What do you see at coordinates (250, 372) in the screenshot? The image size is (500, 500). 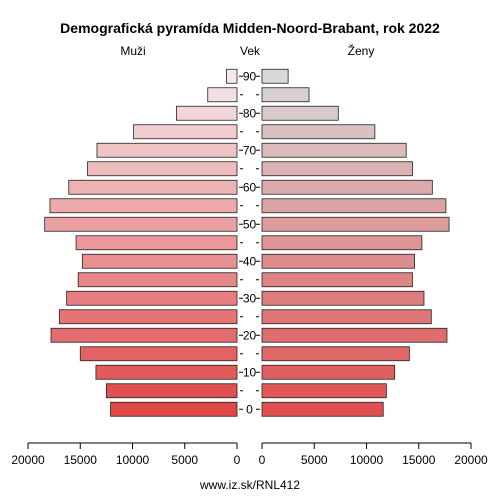 I see `age-tick-label: 10` at bounding box center [250, 372].